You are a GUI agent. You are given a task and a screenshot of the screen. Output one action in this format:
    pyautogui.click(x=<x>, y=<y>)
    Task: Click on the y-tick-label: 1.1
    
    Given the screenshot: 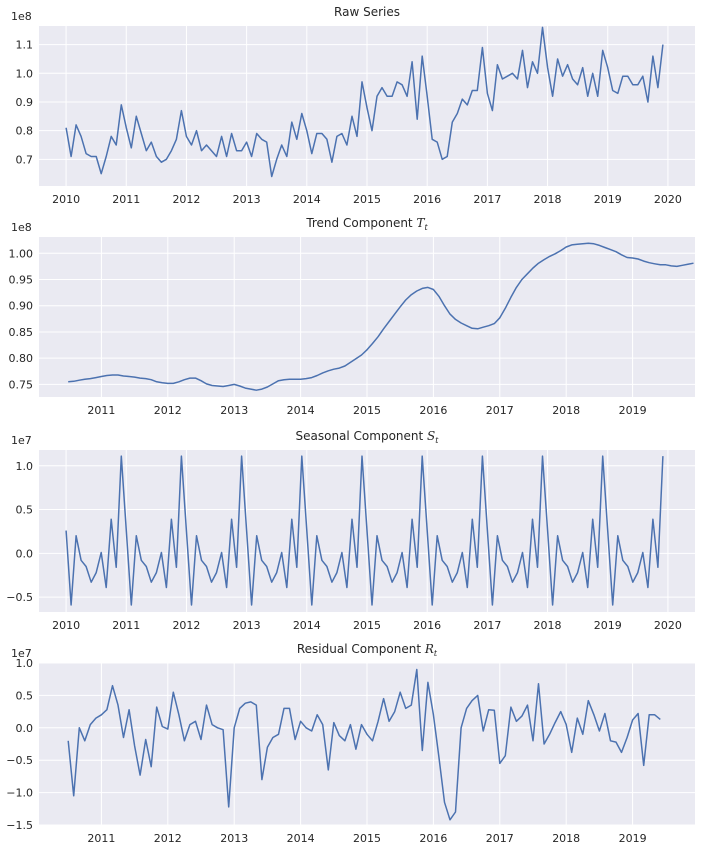 What is the action you would take?
    pyautogui.click(x=25, y=45)
    